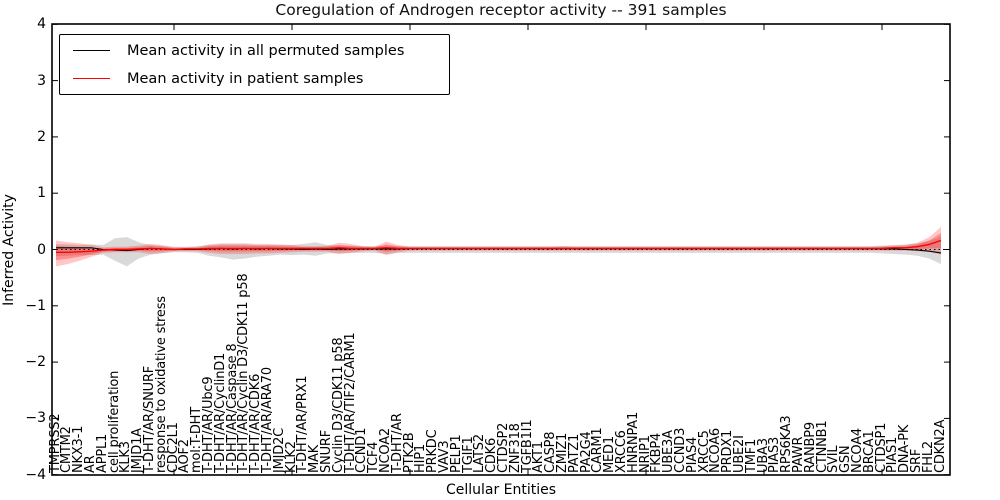 This screenshot has width=1000, height=500. Describe the element at coordinates (35, 305) in the screenshot. I see `y-tick-label: −1` at that location.